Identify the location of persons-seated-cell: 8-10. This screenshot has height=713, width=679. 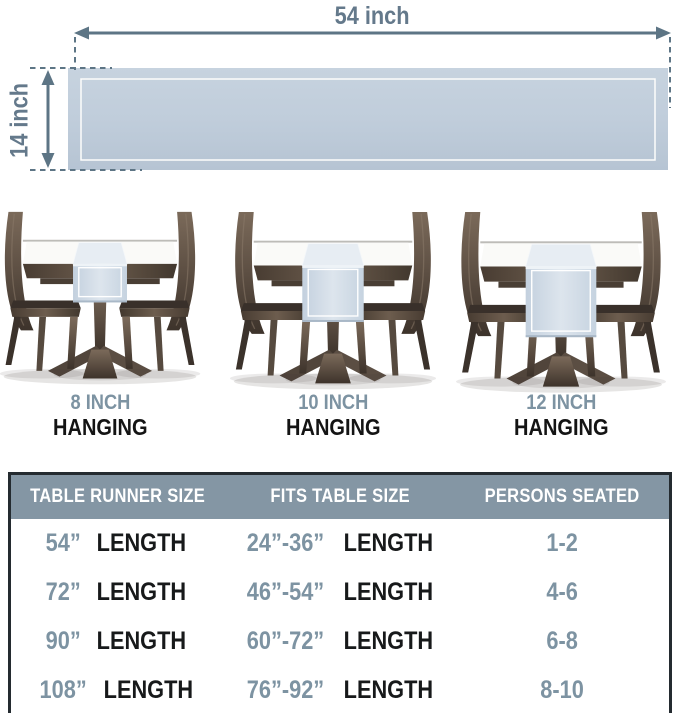
(563, 689).